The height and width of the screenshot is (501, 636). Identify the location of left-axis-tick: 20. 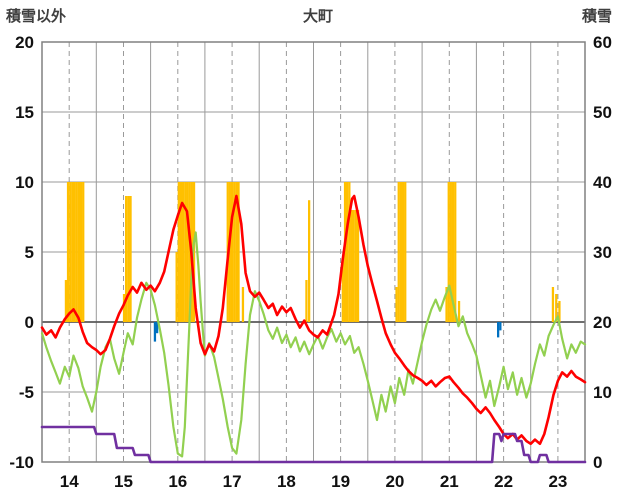
(24, 42).